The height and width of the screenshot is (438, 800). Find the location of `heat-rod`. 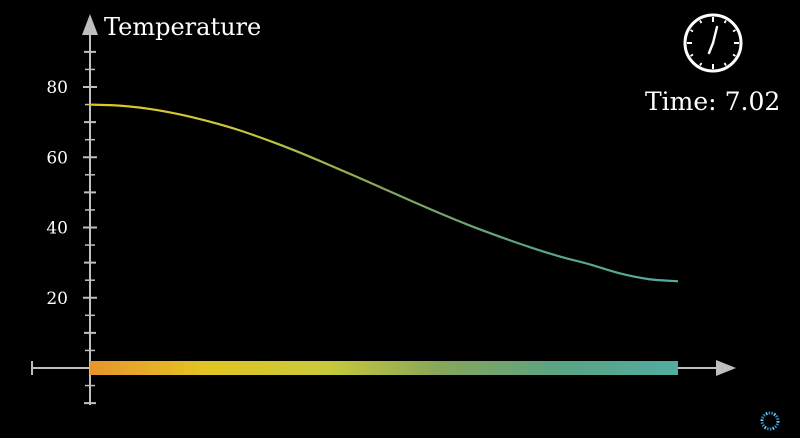

heat-rod is located at coordinates (384, 368).